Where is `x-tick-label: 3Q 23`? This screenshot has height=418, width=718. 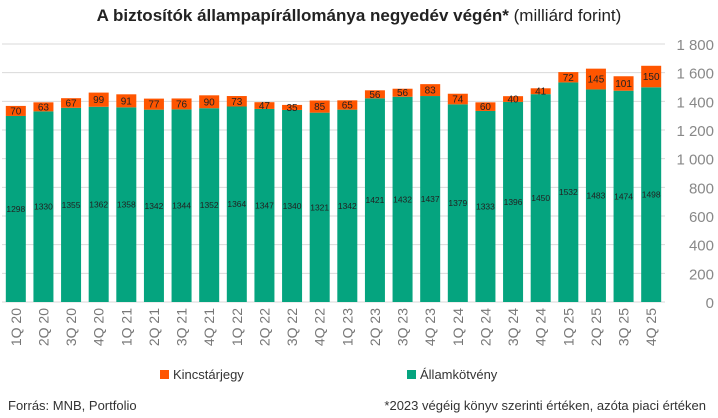 x-tick-label: 3Q 23 is located at coordinates (403, 327).